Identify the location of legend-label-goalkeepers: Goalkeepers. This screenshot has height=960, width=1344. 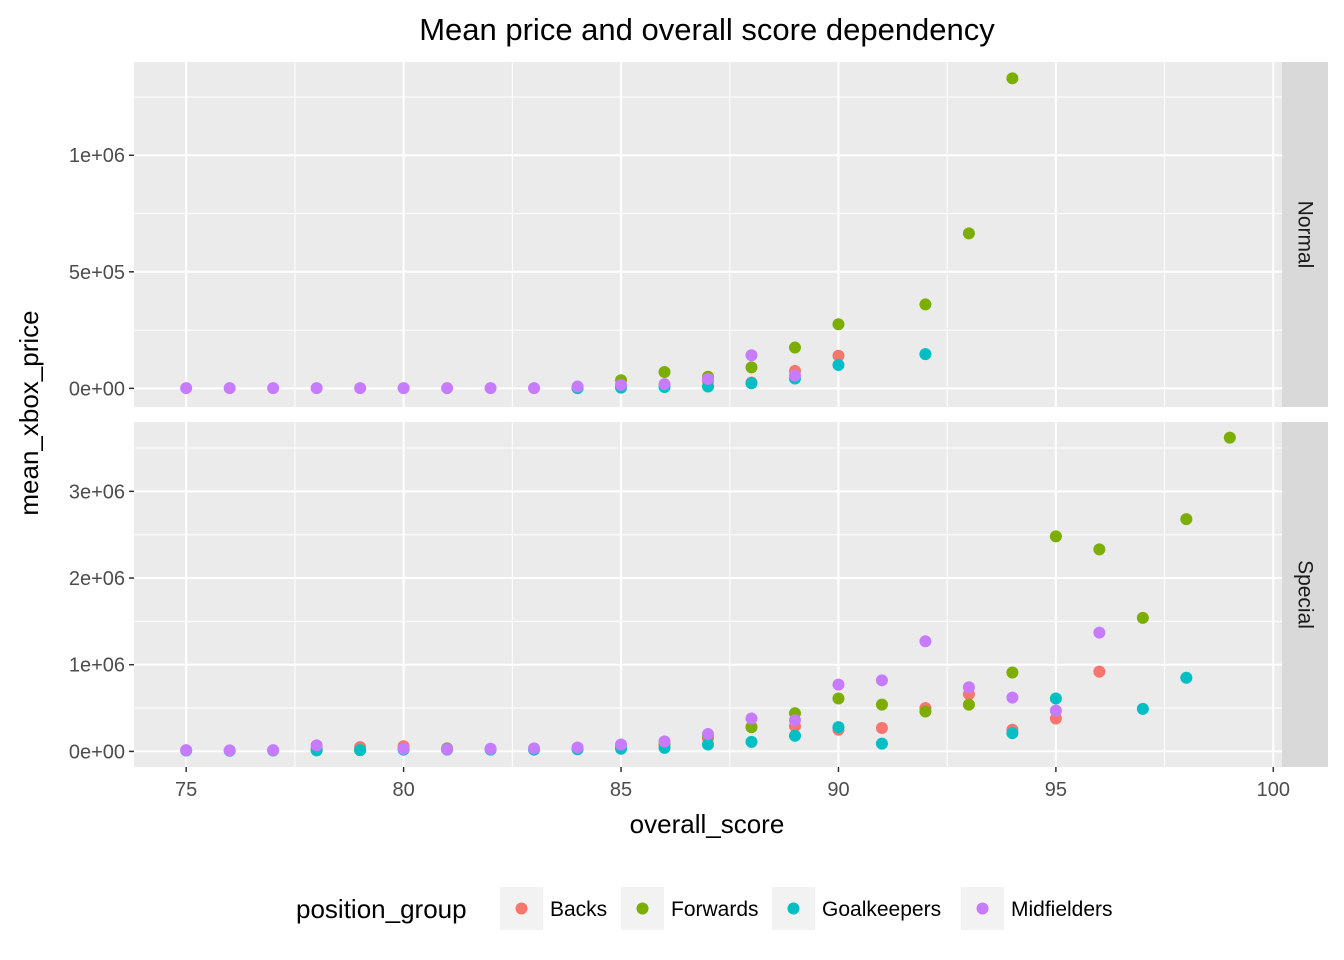
(881, 909).